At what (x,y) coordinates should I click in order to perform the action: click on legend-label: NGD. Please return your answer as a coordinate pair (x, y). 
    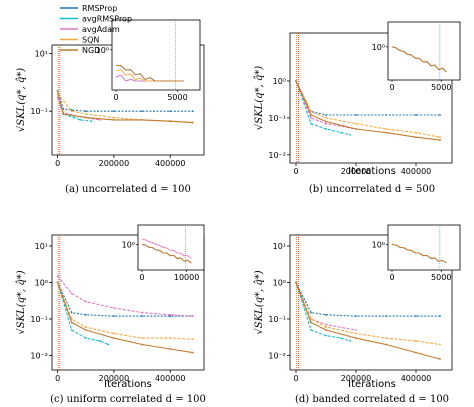
    Looking at the image, I should click on (91, 50).